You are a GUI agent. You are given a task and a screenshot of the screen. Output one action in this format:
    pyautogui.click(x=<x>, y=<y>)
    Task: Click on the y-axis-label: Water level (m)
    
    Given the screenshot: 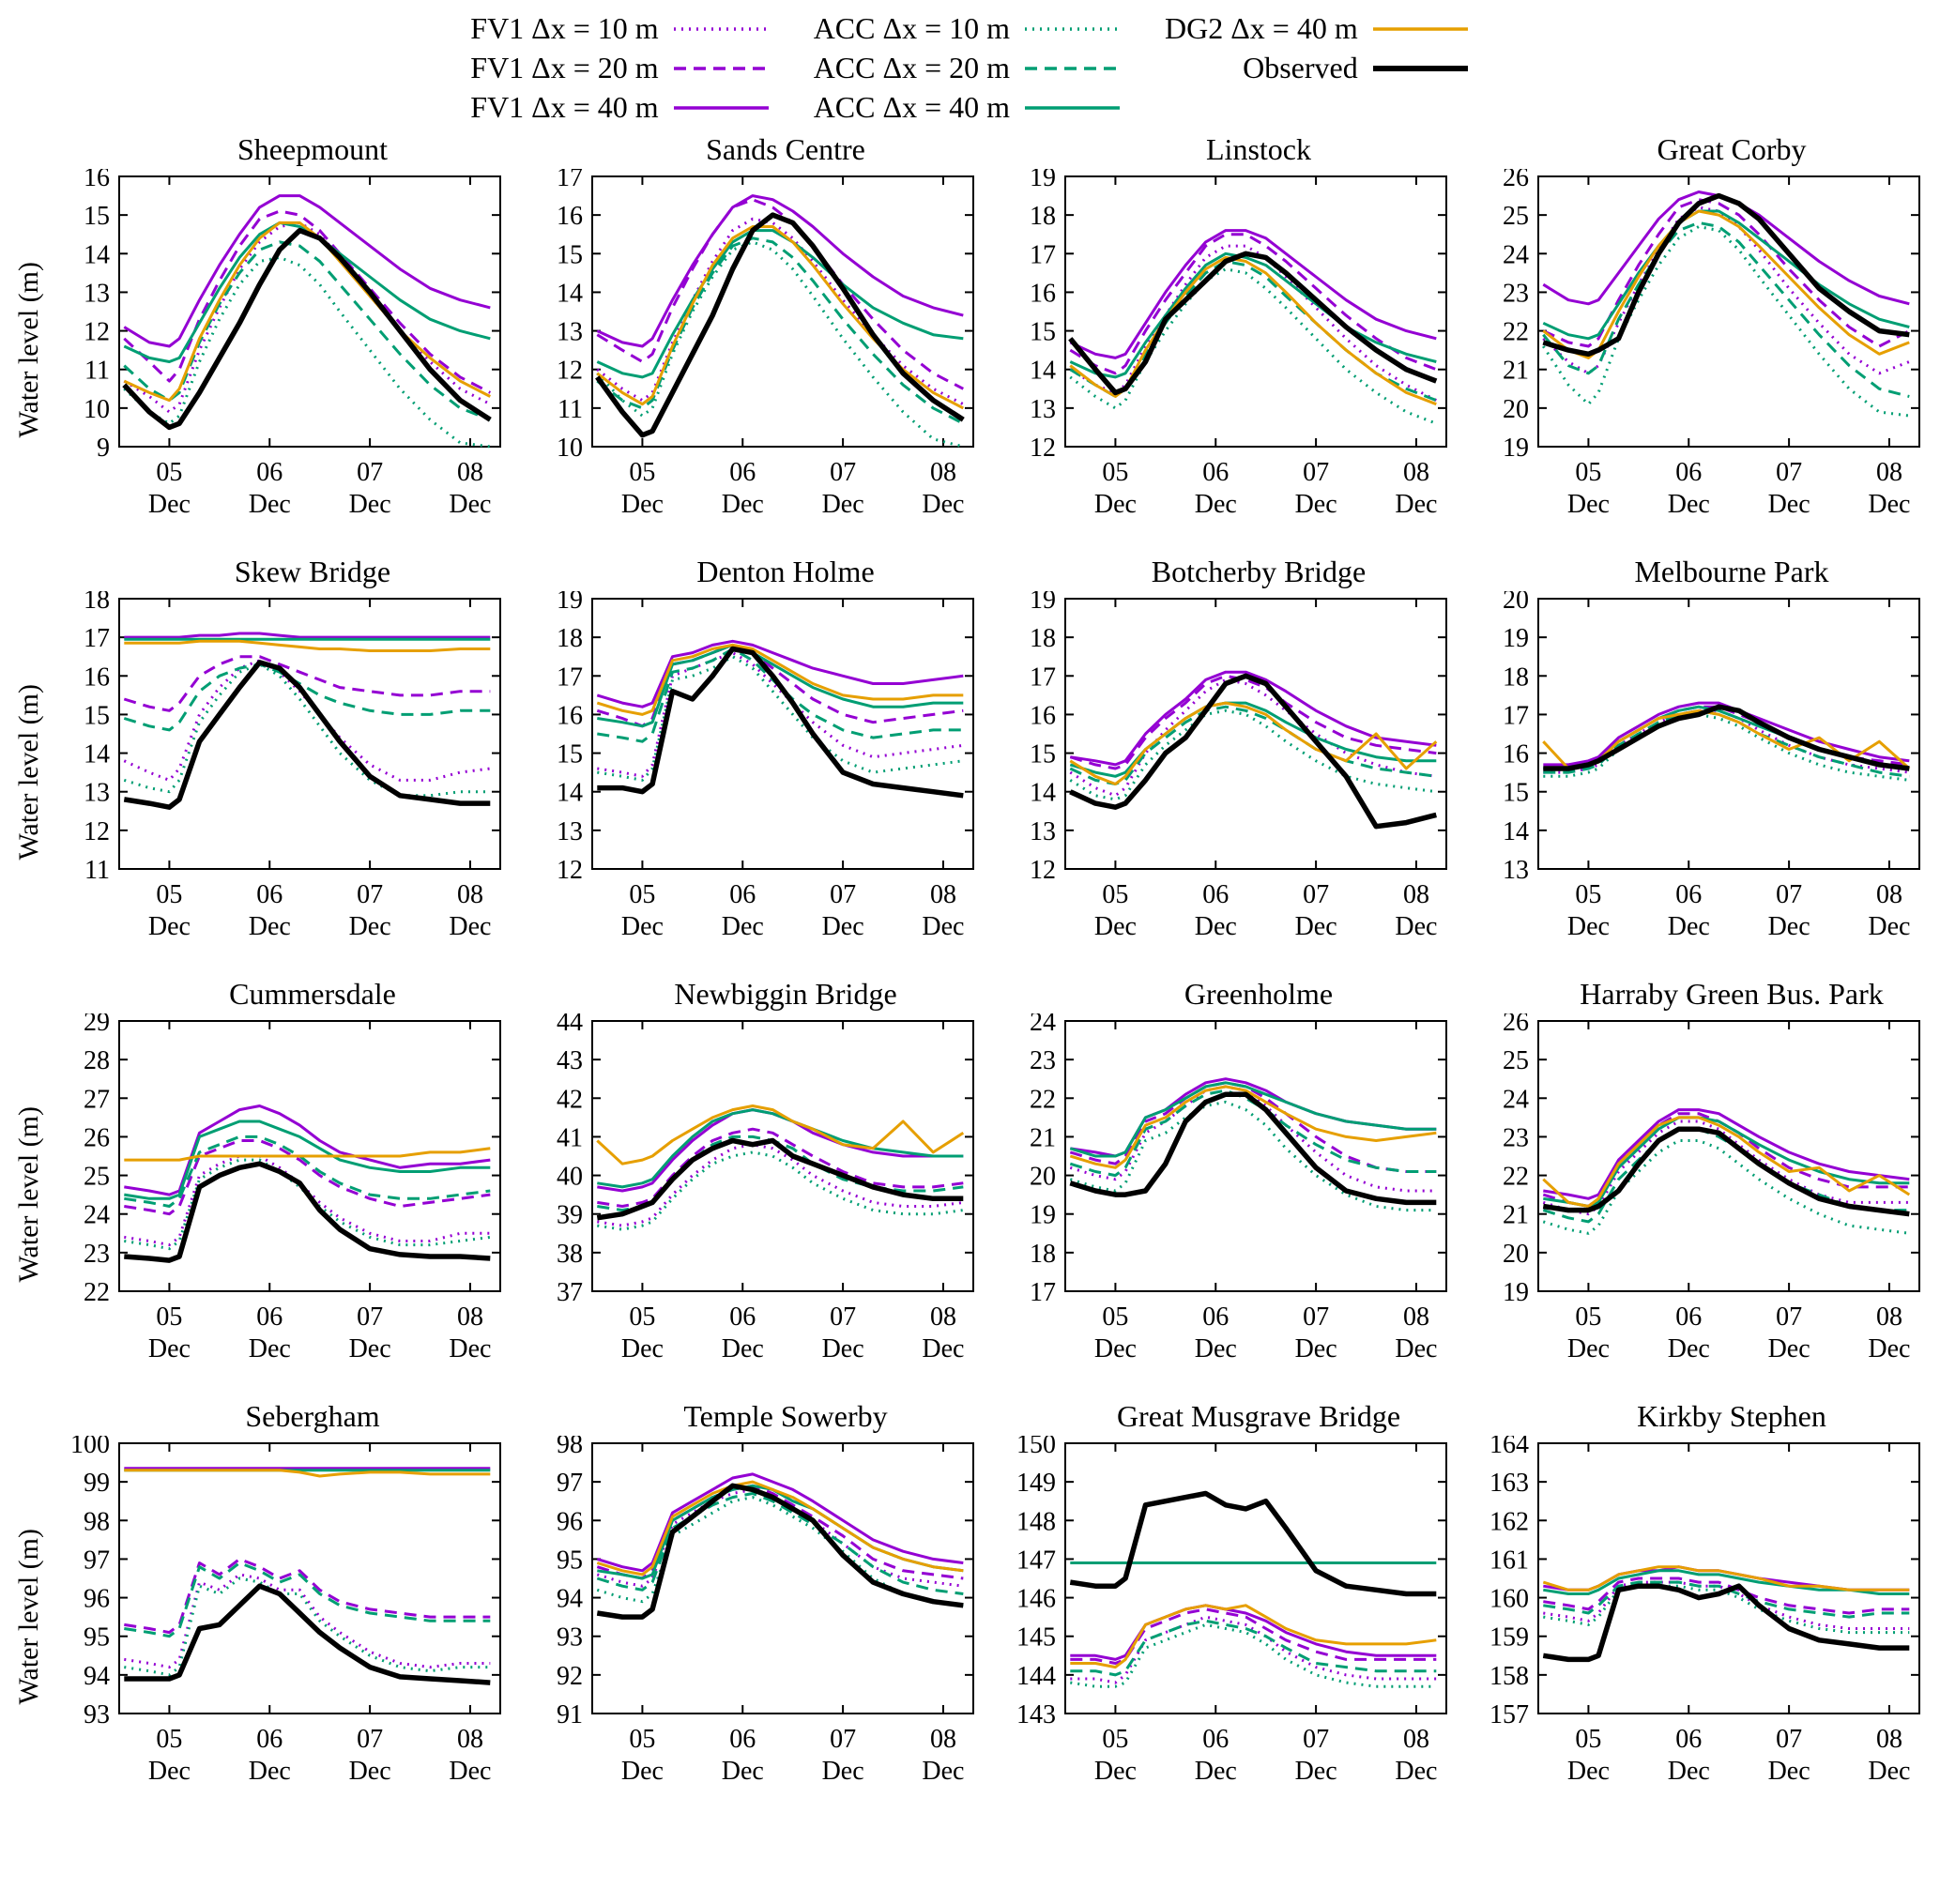 What is the action you would take?
    pyautogui.click(x=28, y=350)
    